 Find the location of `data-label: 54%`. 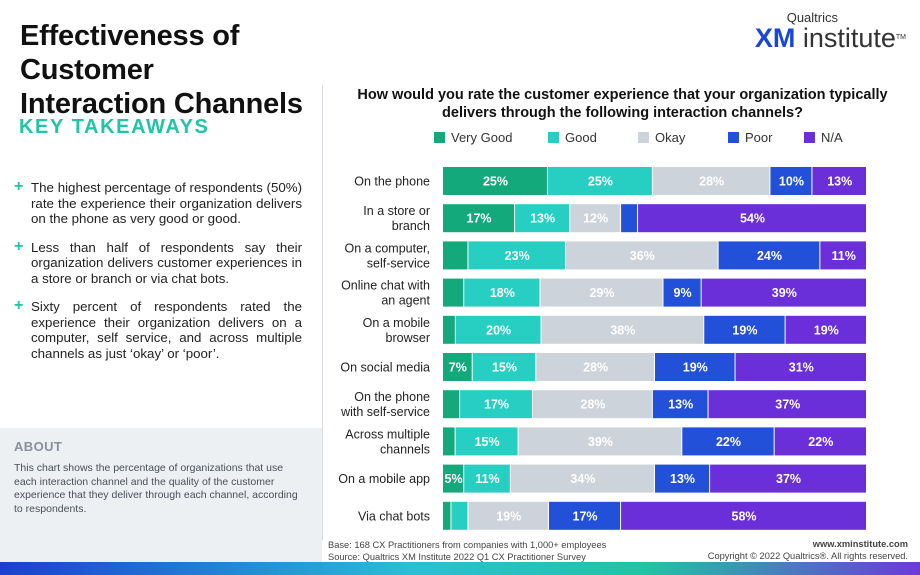

data-label: 54% is located at coordinates (752, 219).